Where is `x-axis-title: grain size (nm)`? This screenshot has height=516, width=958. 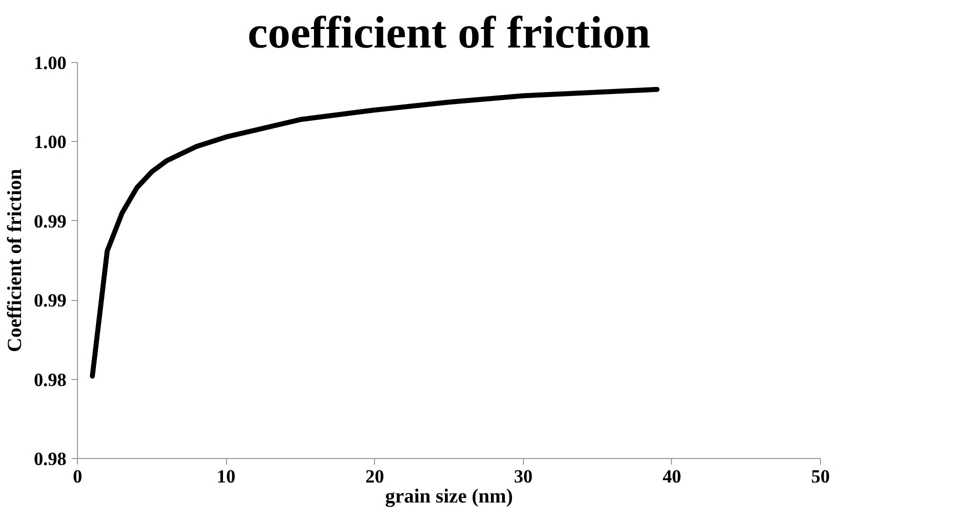 x-axis-title: grain size (nm) is located at coordinates (449, 497).